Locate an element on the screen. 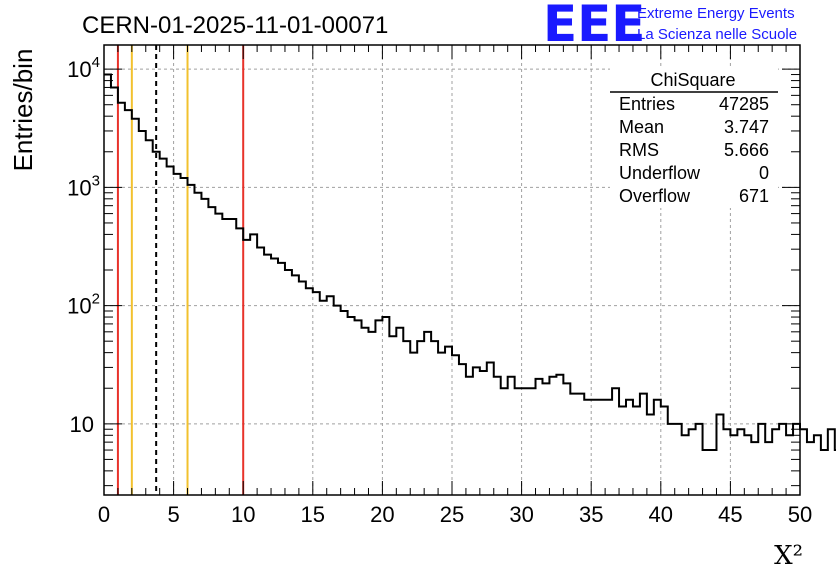 This screenshot has height=572, width=836. stats-label: Overflow is located at coordinates (655, 196).